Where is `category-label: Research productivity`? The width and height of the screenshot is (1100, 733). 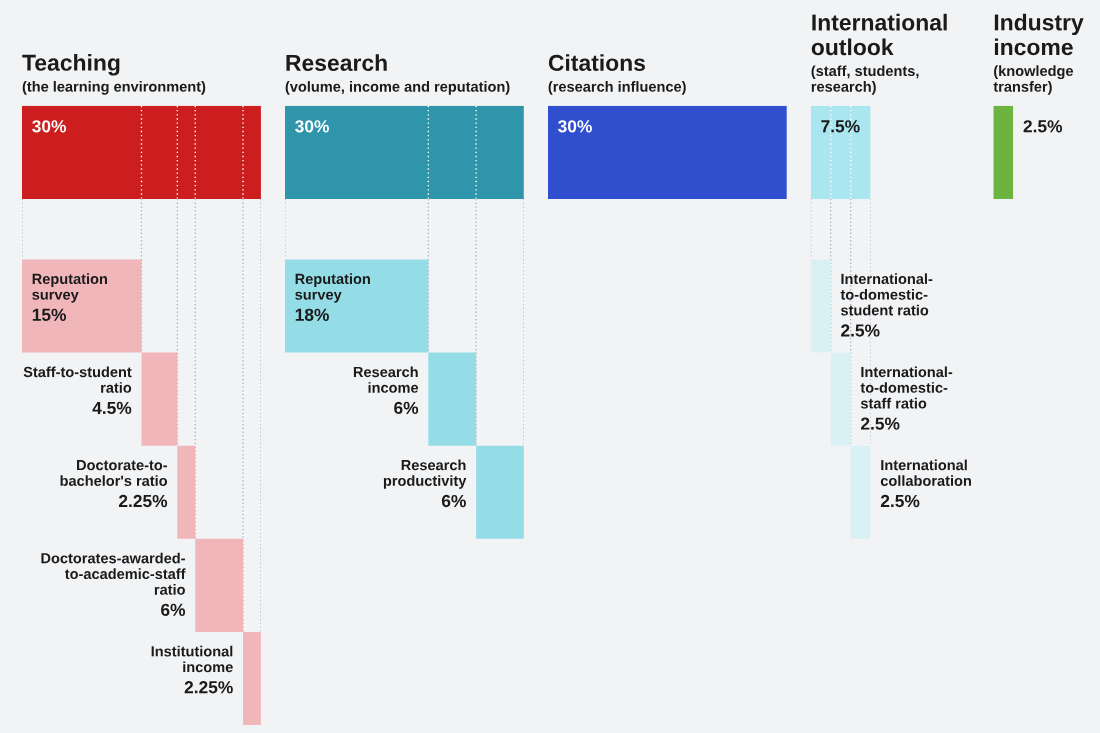
category-label: Research productivity is located at coordinates (425, 474).